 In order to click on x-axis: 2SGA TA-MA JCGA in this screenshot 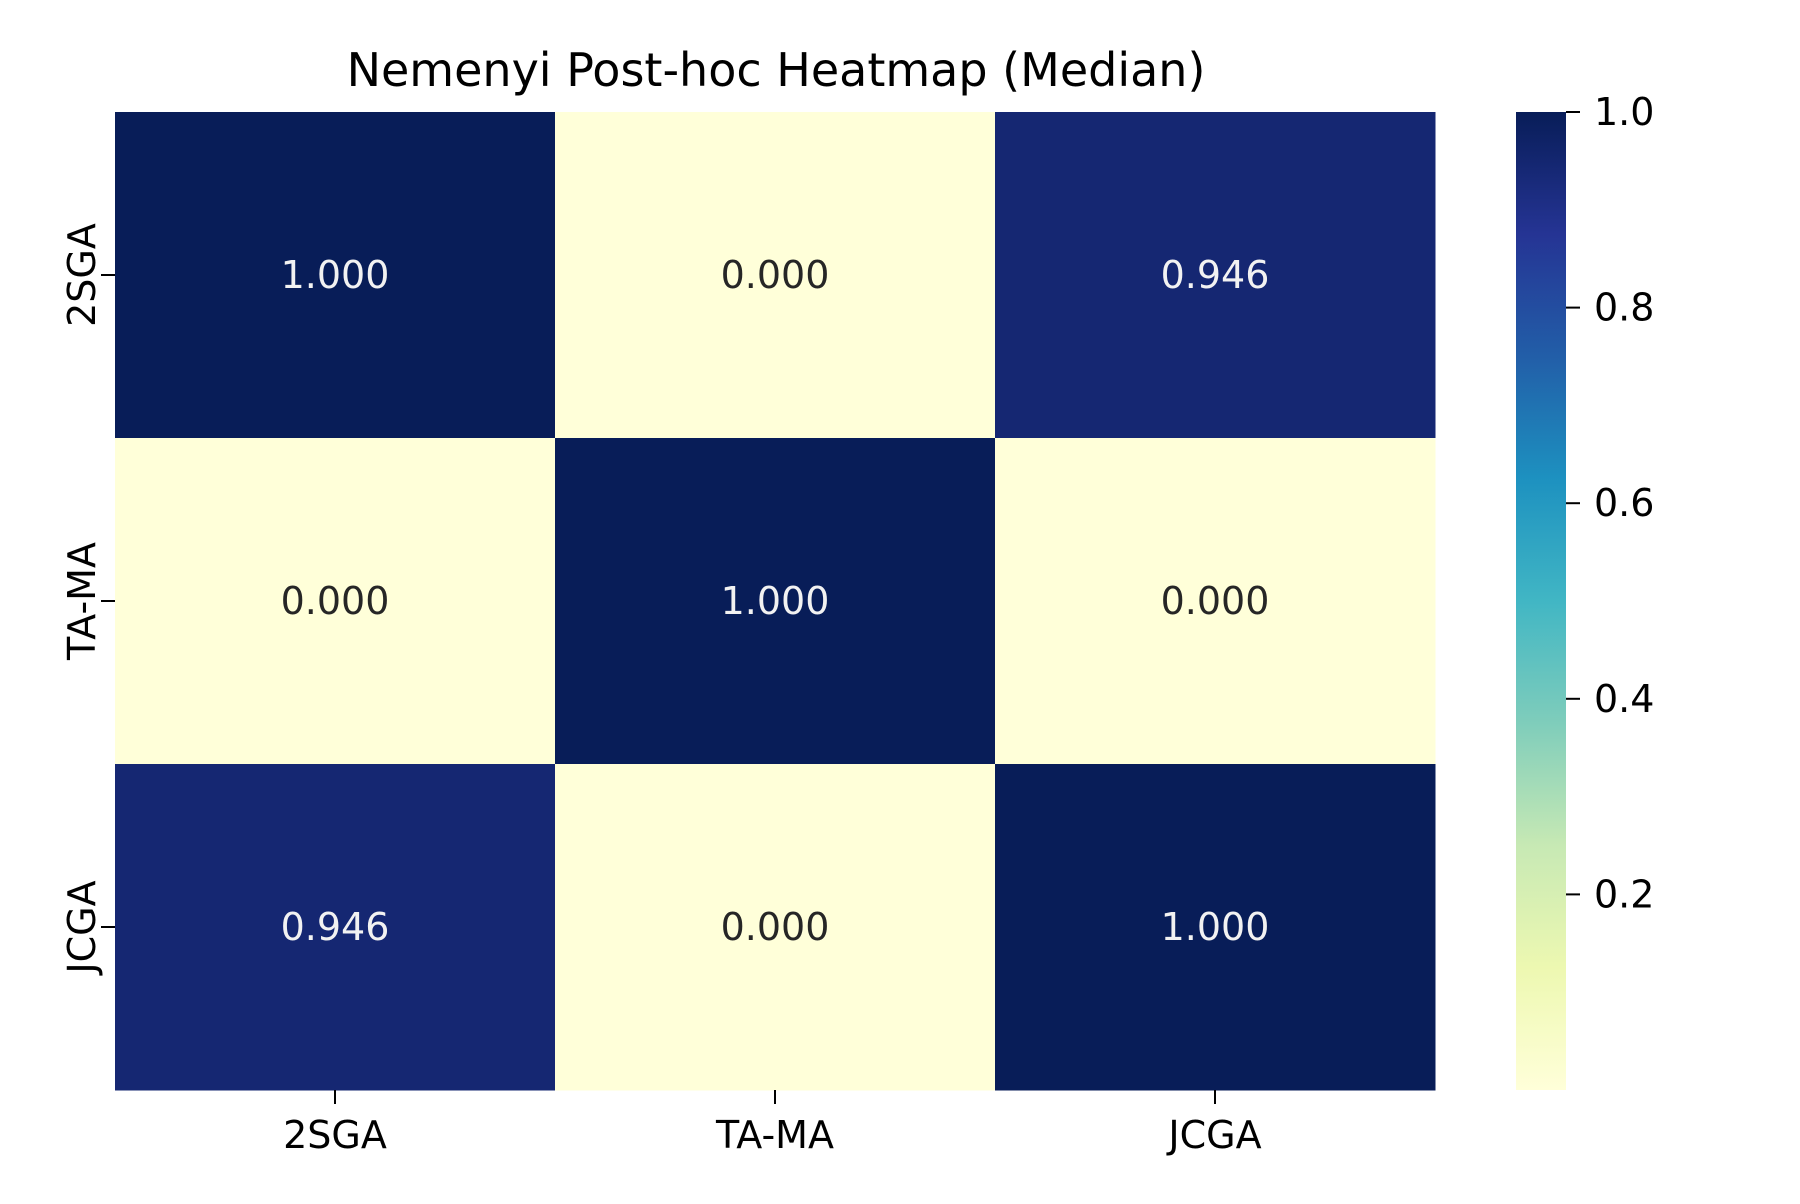, I will do `click(772, 1123)`.